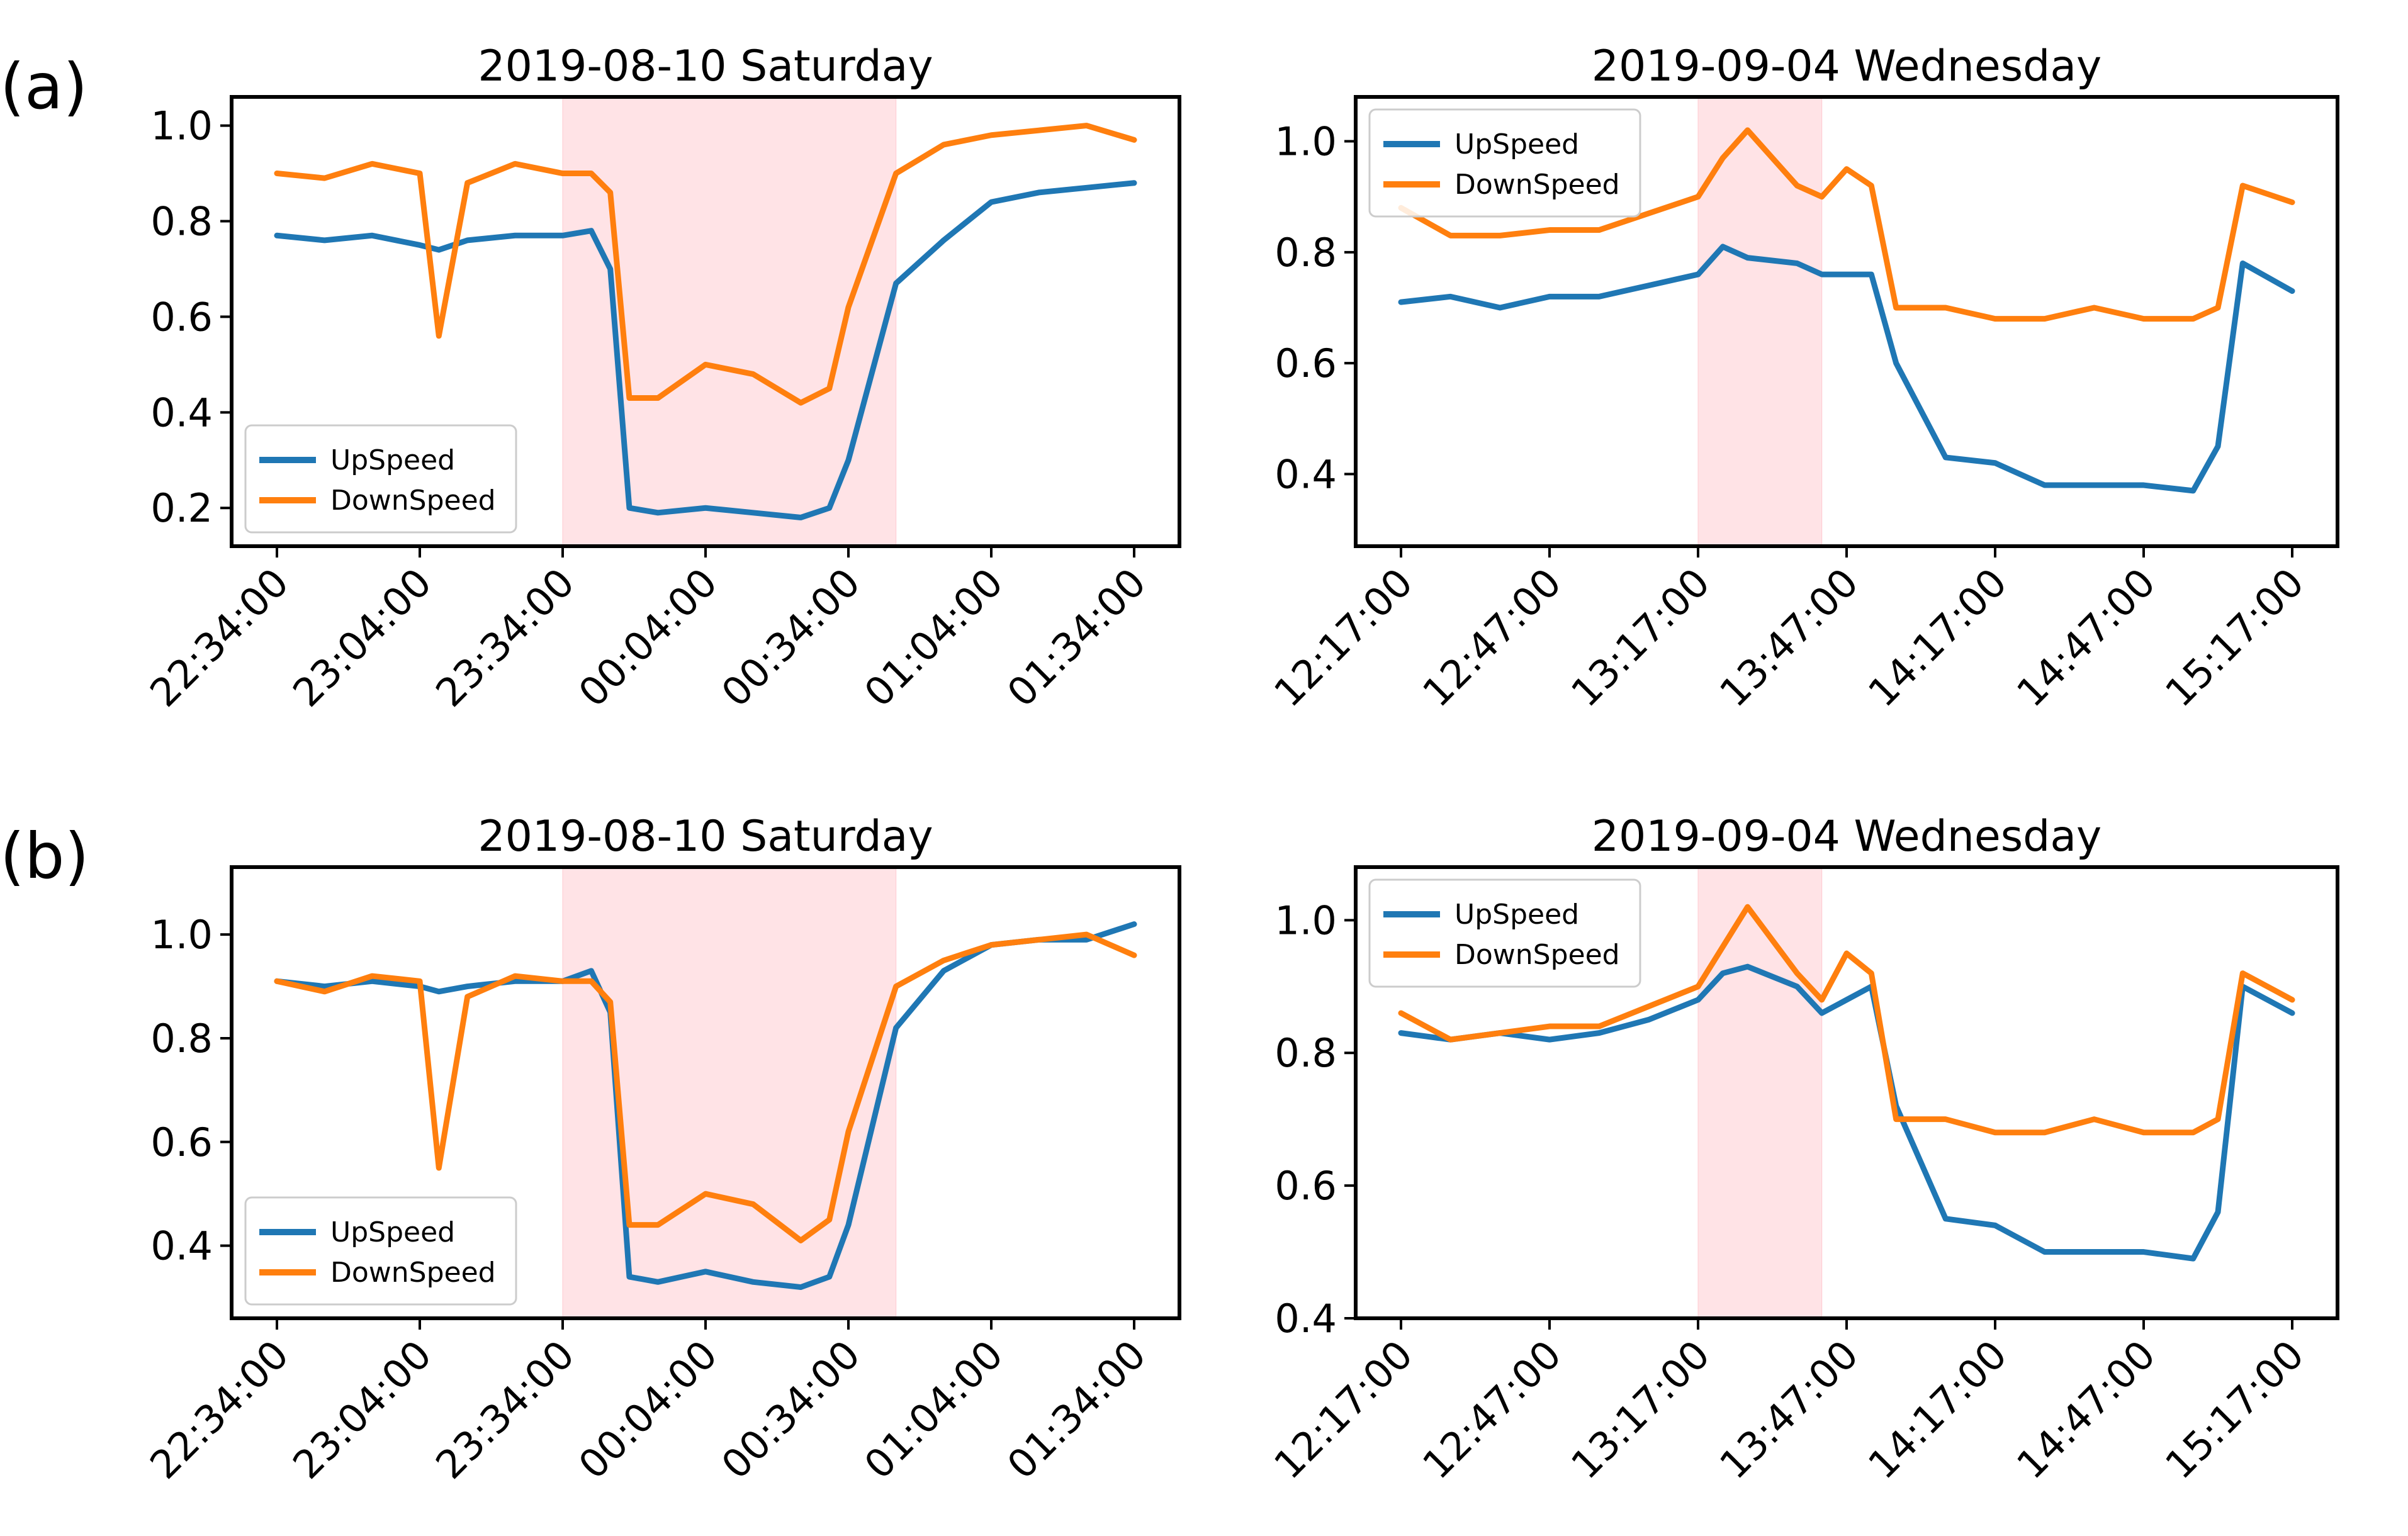 Image resolution: width=2408 pixels, height=1536 pixels. What do you see at coordinates (44, 856) in the screenshot?
I see `row-label-b: (b)` at bounding box center [44, 856].